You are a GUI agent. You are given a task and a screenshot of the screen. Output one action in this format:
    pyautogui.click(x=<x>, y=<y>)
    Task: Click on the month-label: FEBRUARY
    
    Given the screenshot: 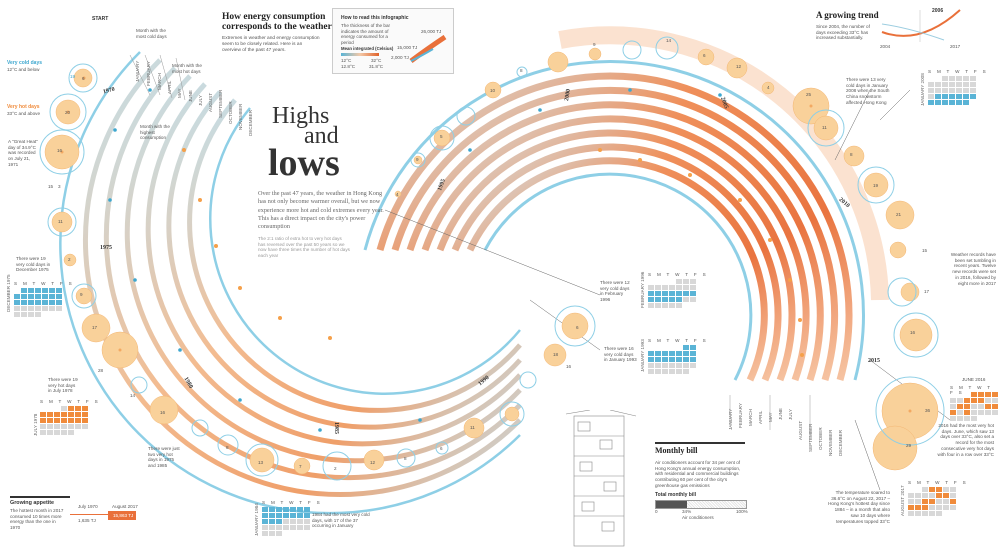 What is the action you would take?
    pyautogui.click(x=148, y=73)
    